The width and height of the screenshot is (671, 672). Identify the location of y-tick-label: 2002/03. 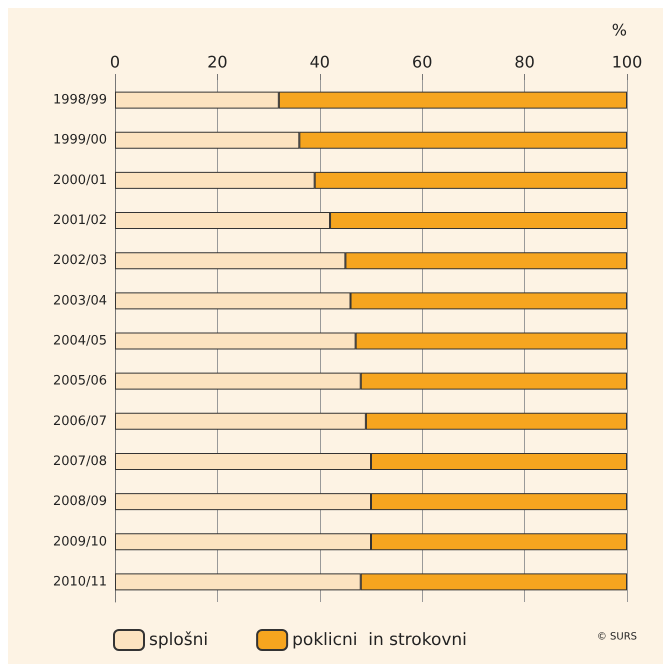
(79, 260).